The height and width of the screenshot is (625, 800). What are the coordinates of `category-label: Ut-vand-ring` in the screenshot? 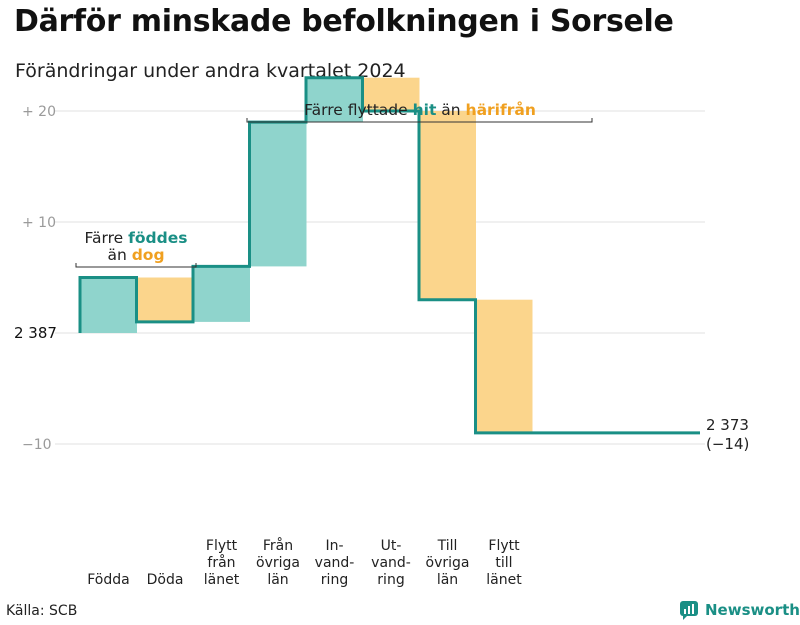 It's located at (391, 563).